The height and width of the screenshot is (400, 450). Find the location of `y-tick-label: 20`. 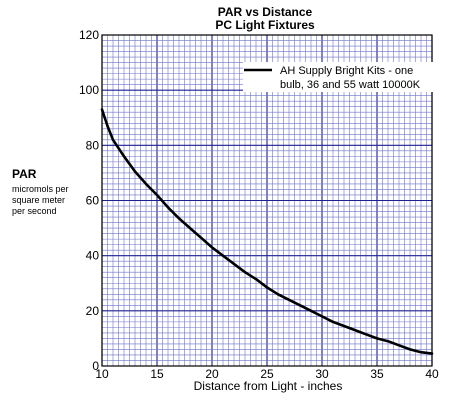

y-tick-label: 20 is located at coordinates (93, 311).